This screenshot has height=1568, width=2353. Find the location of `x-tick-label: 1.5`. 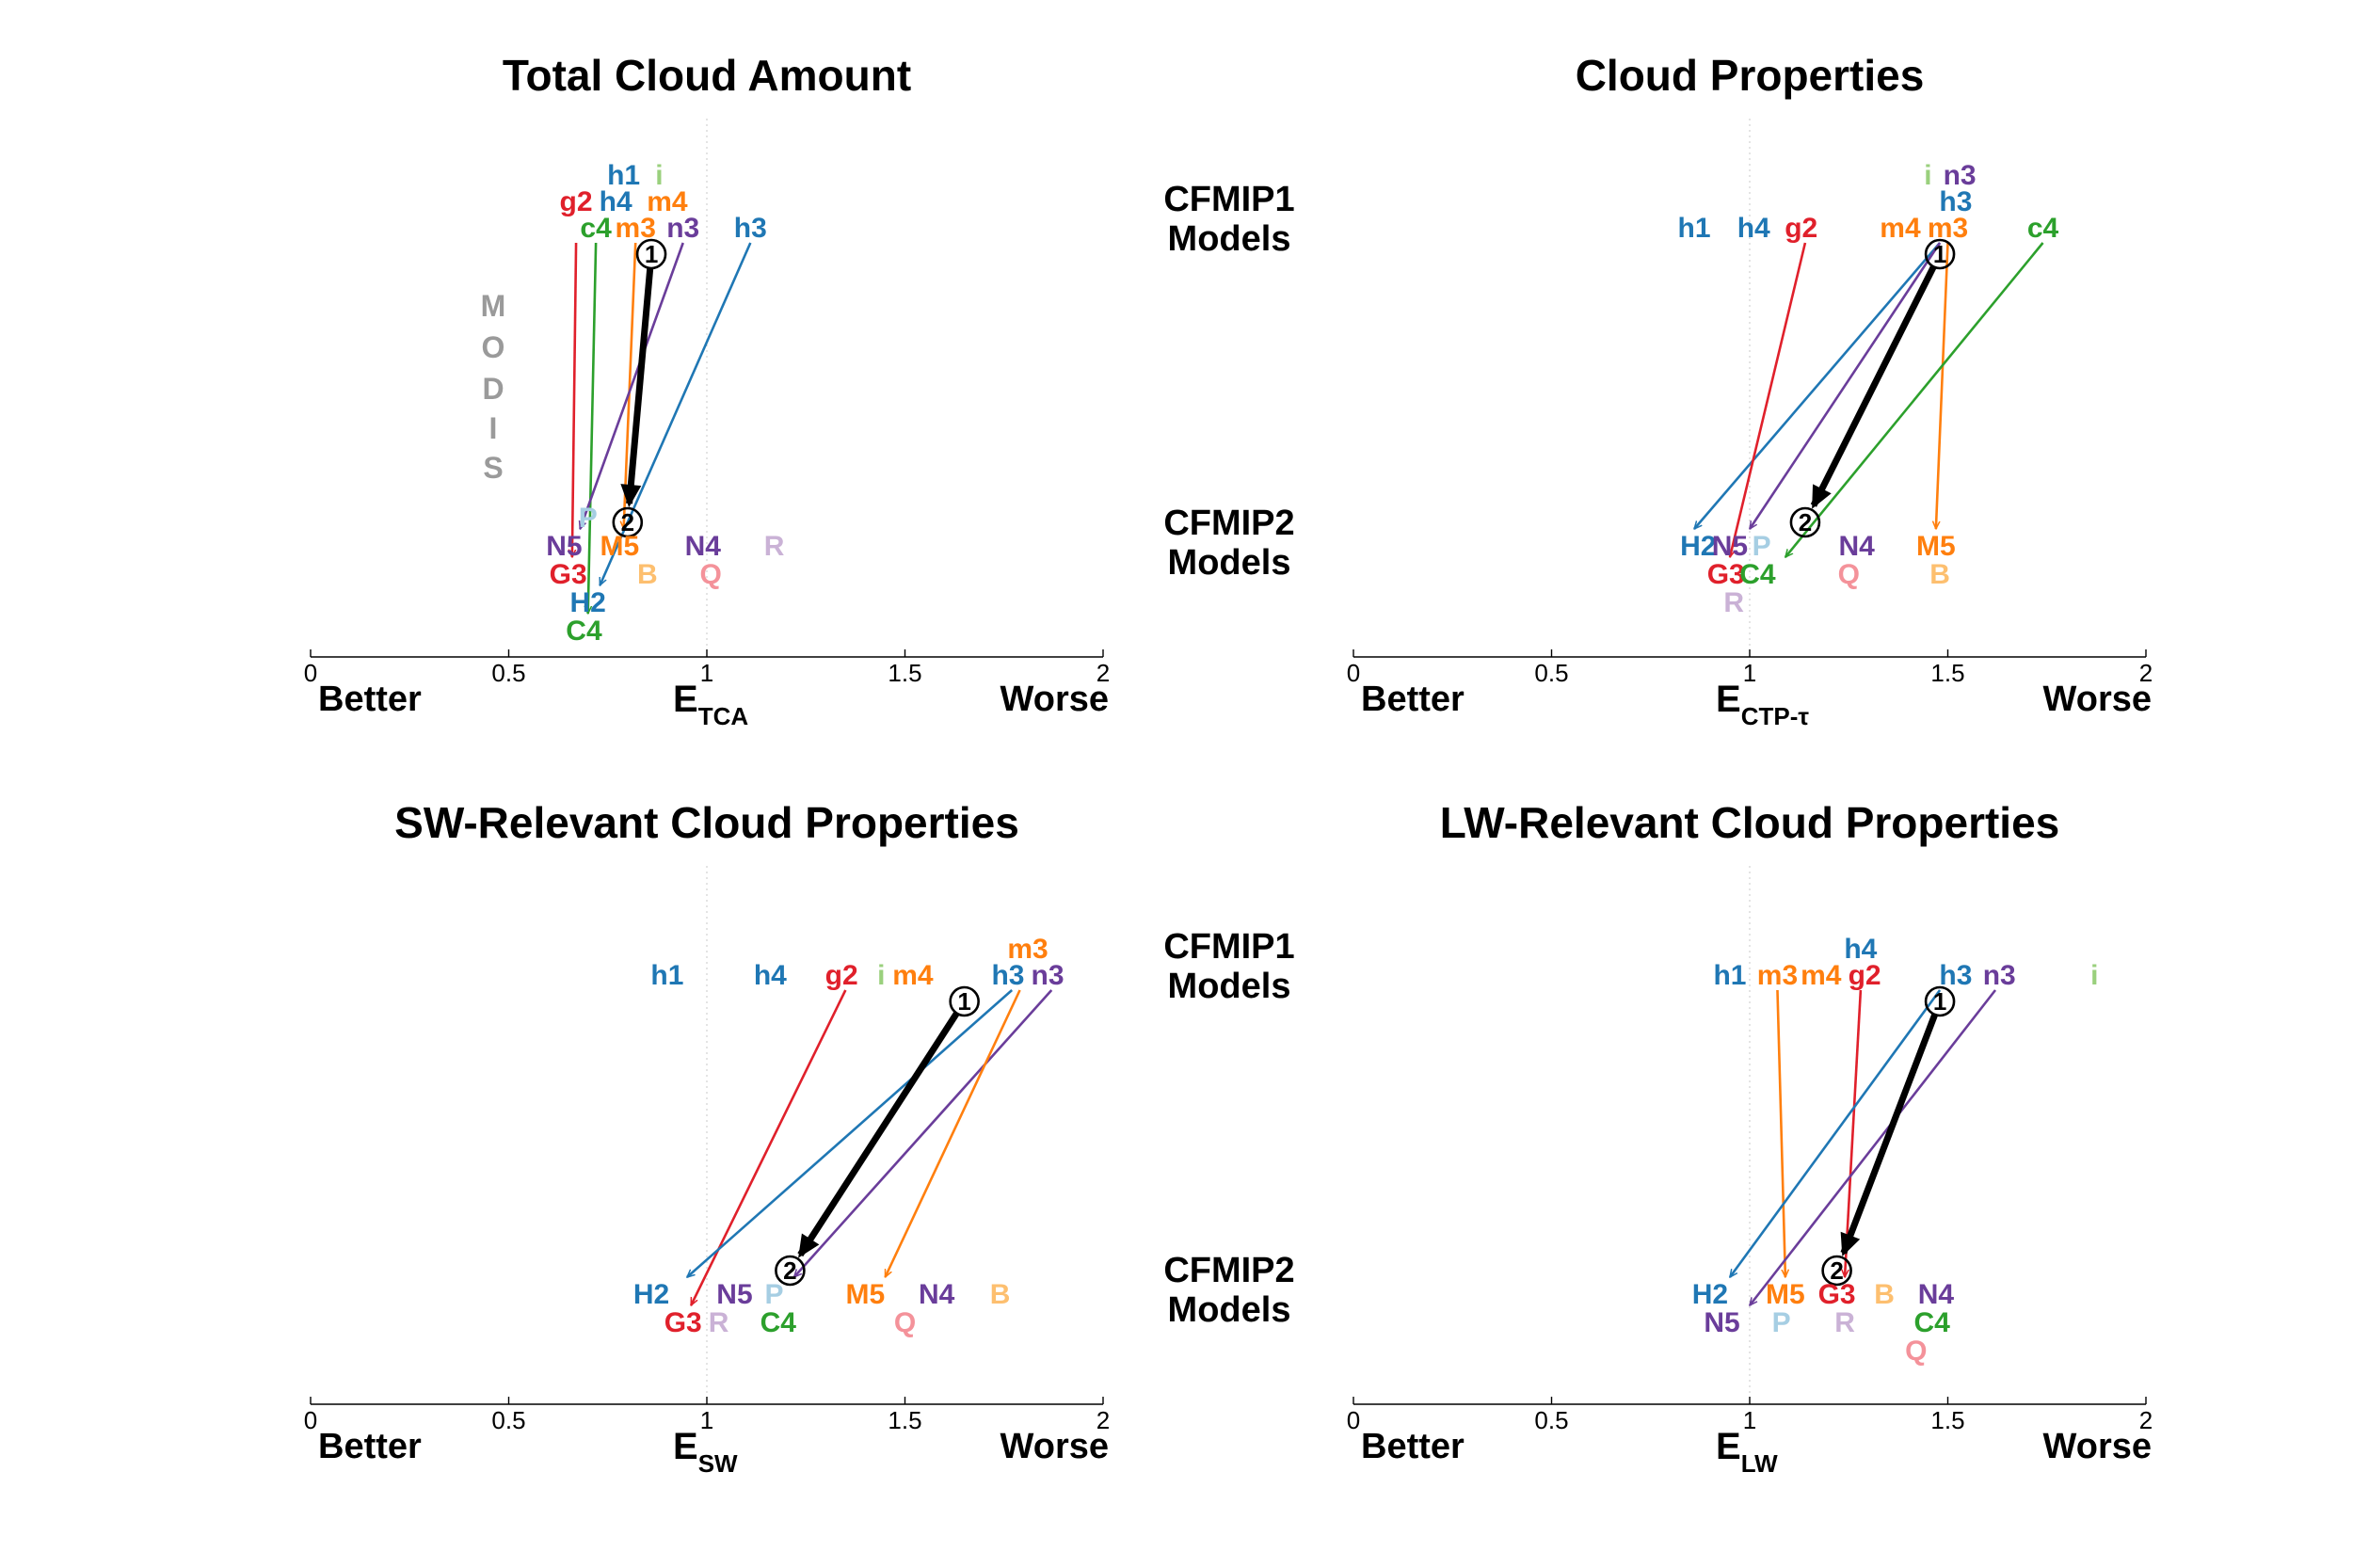

x-tick-label: 1.5 is located at coordinates (1947, 673).